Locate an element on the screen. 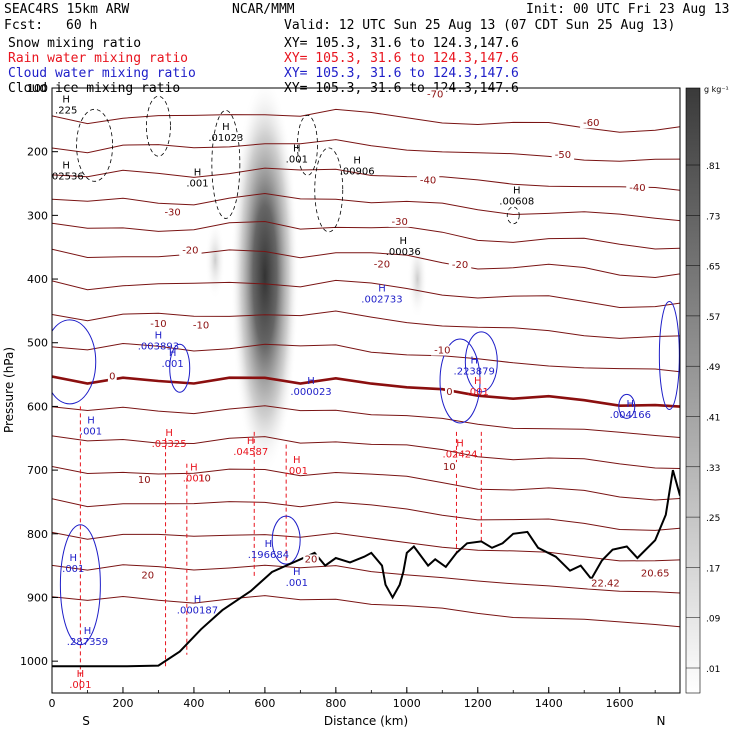  extremum-label: .03325 is located at coordinates (169, 444).